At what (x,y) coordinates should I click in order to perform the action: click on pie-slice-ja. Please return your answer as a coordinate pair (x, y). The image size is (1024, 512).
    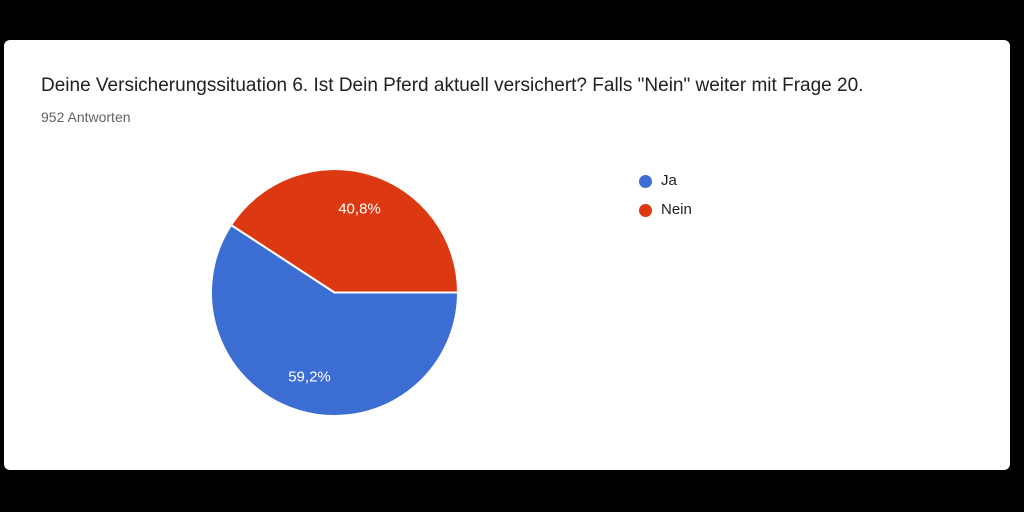
    Looking at the image, I should click on (334, 321).